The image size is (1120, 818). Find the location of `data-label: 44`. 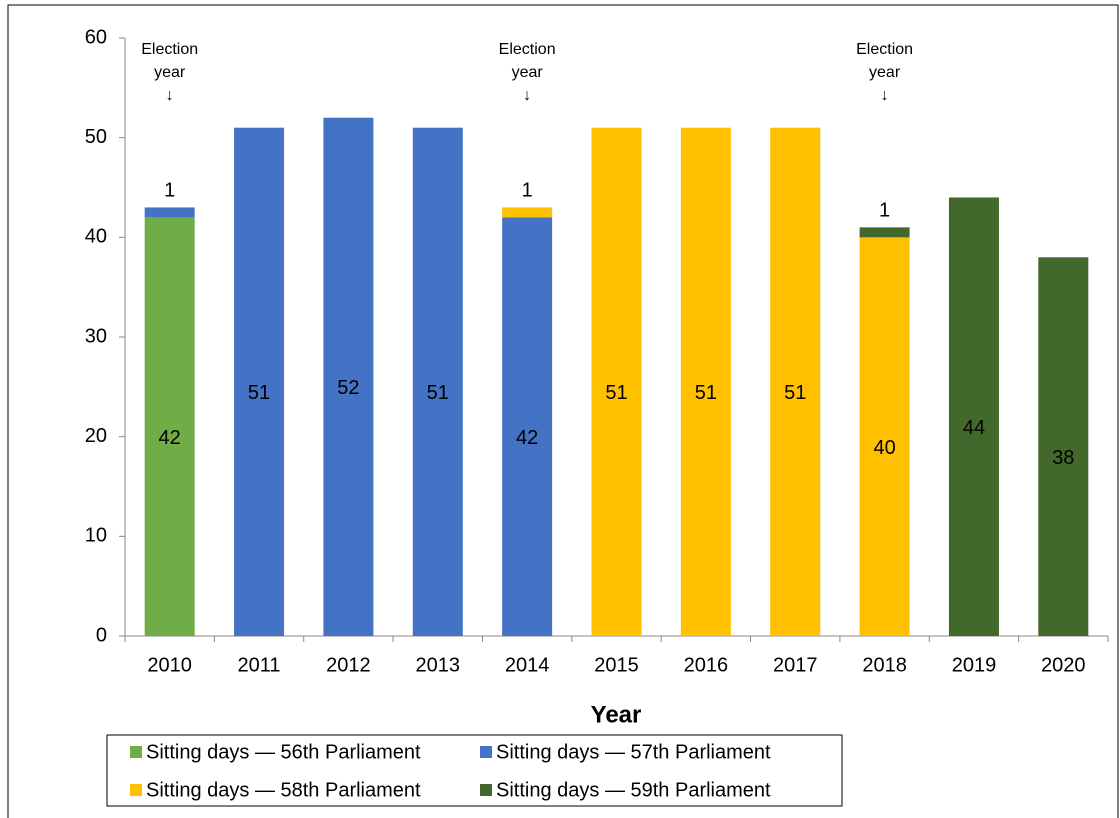

data-label: 44 is located at coordinates (974, 428).